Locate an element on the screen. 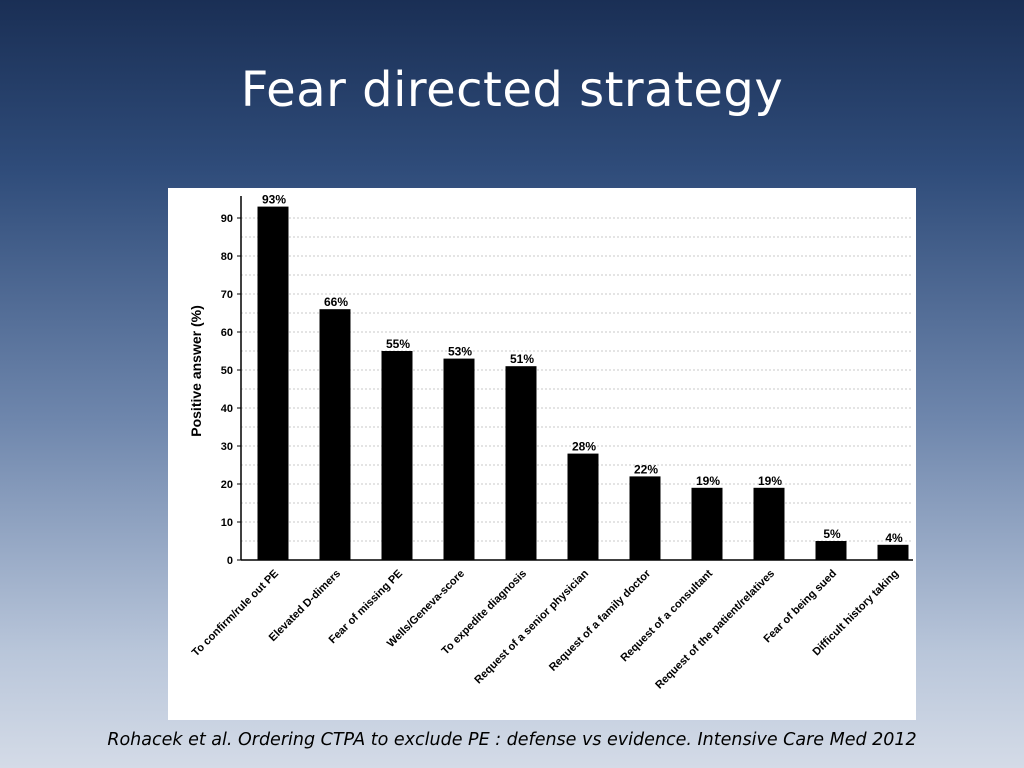 This screenshot has width=1024, height=768. x-tick-label: Request of a family doctor is located at coordinates (600, 620).